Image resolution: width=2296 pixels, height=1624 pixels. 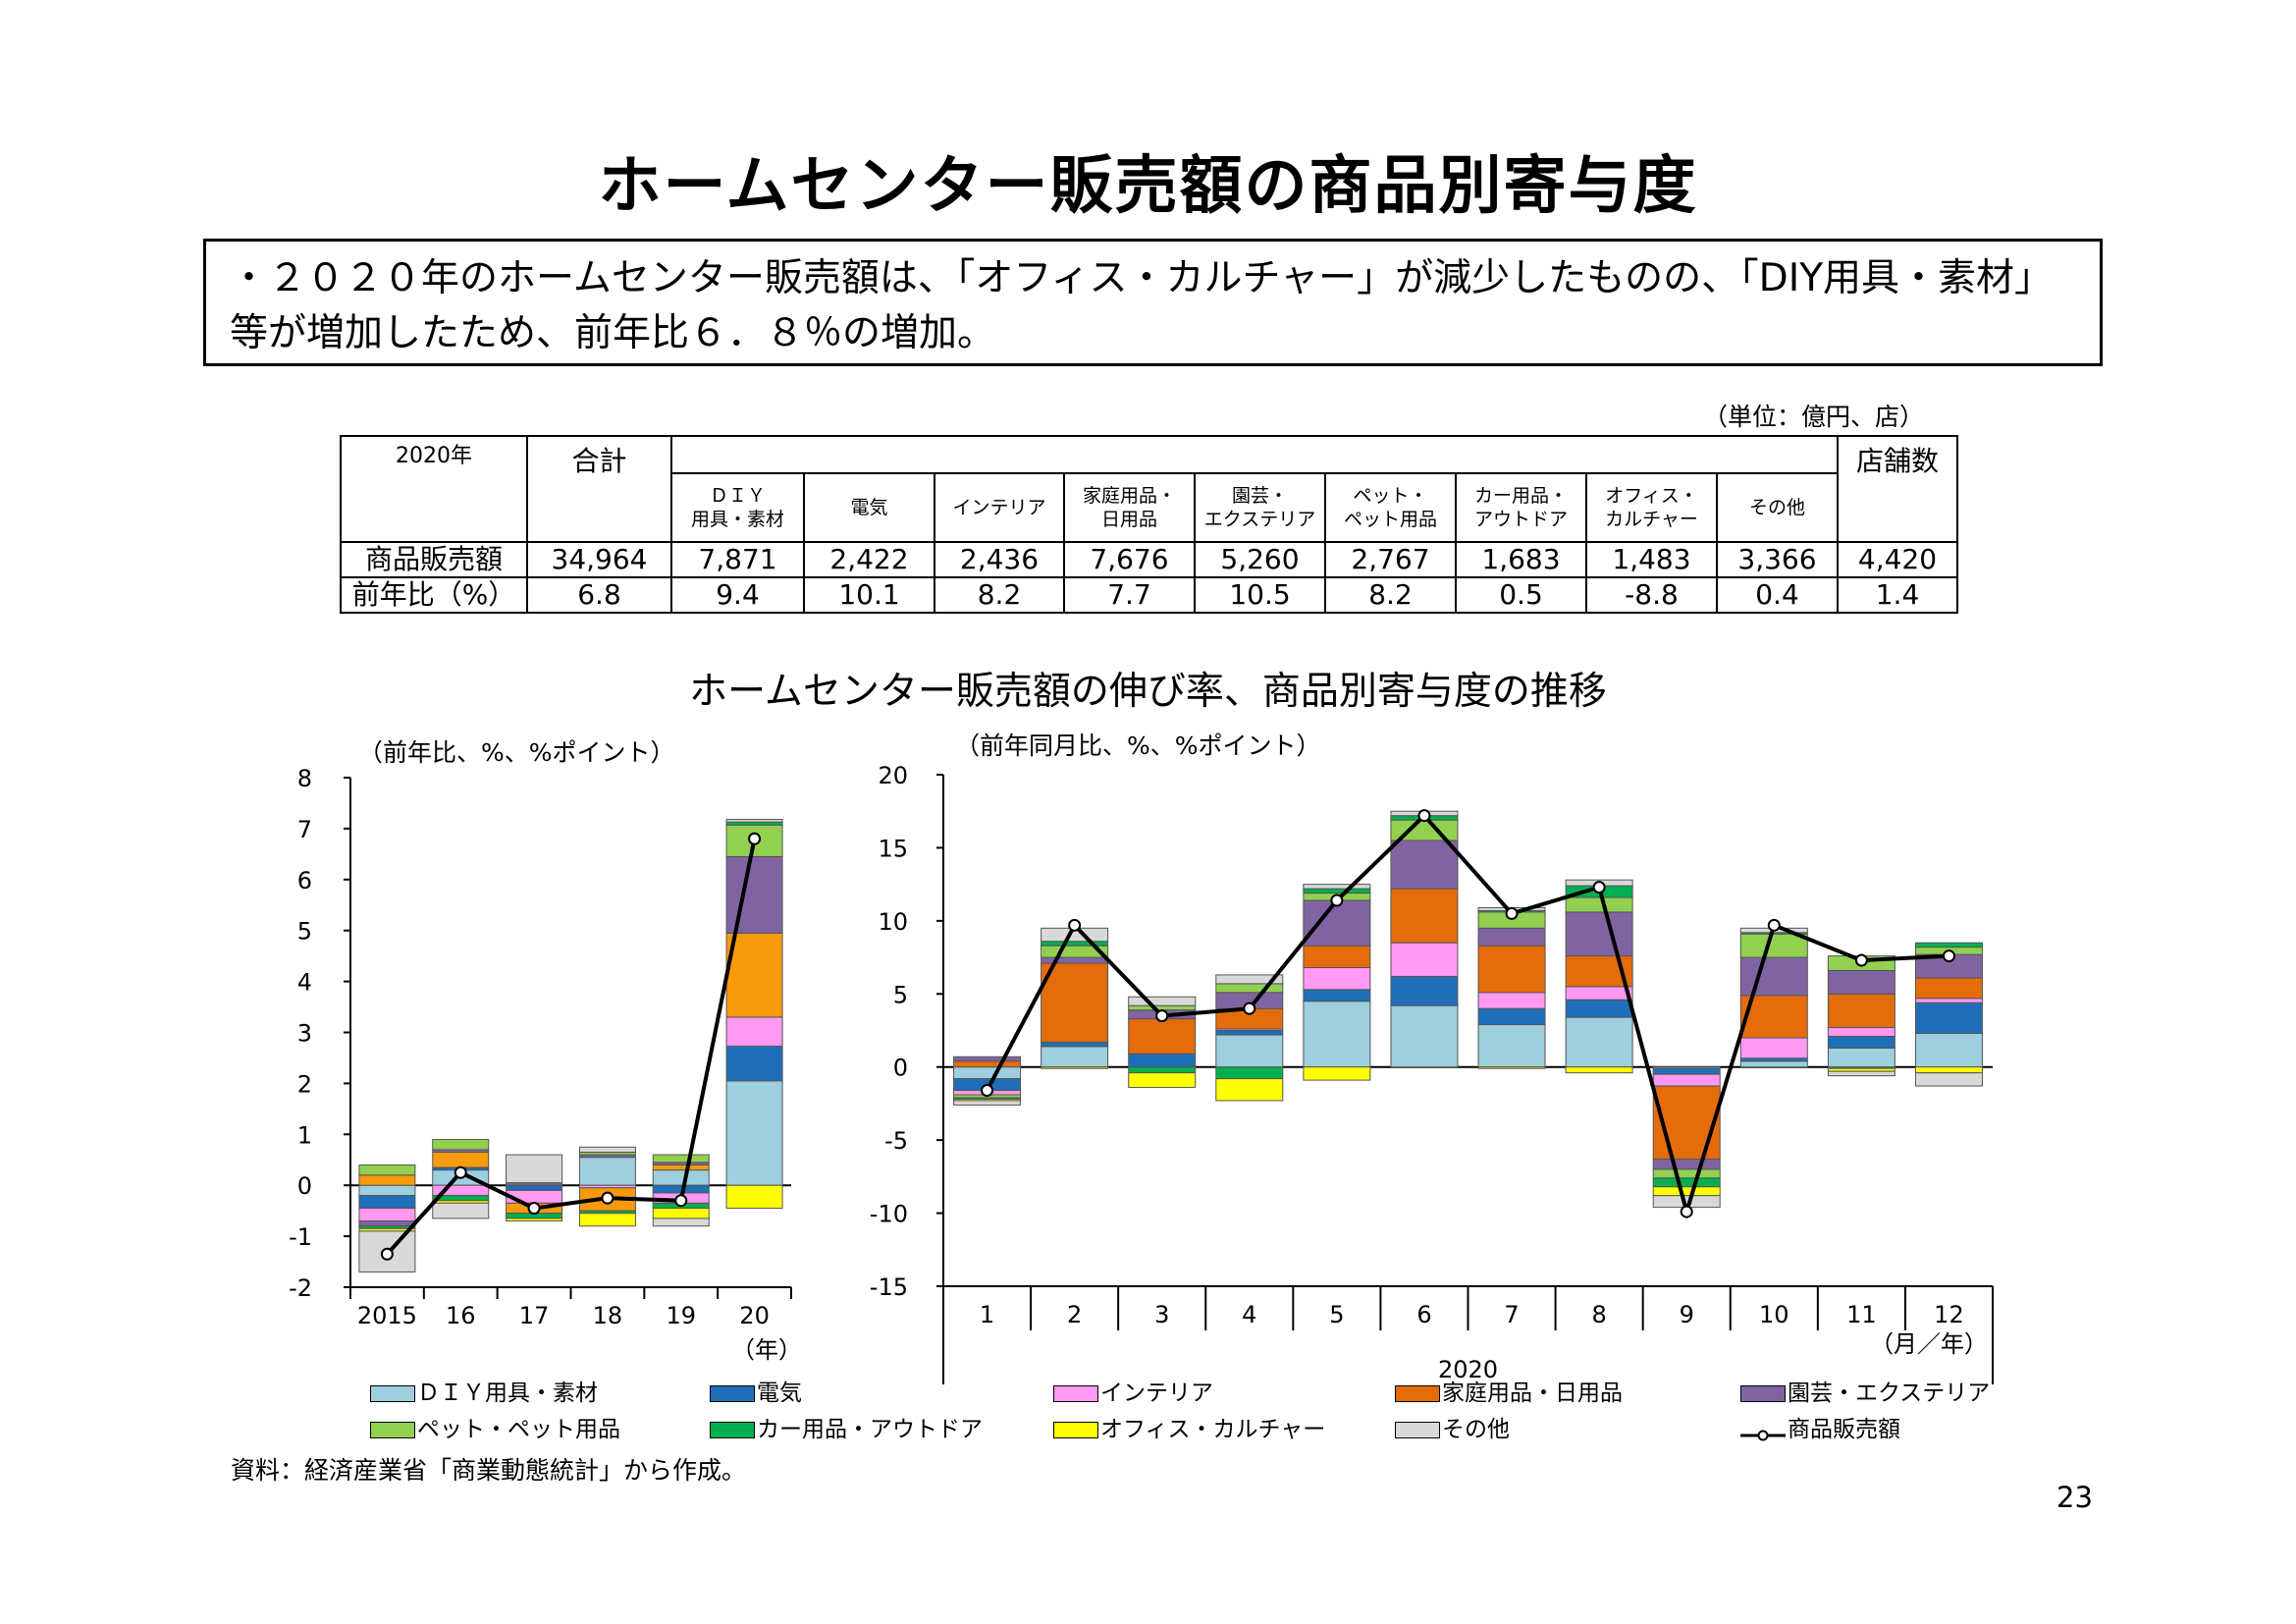 What do you see at coordinates (599, 595) in the screenshot?
I see `table-cell-total: 6.8` at bounding box center [599, 595].